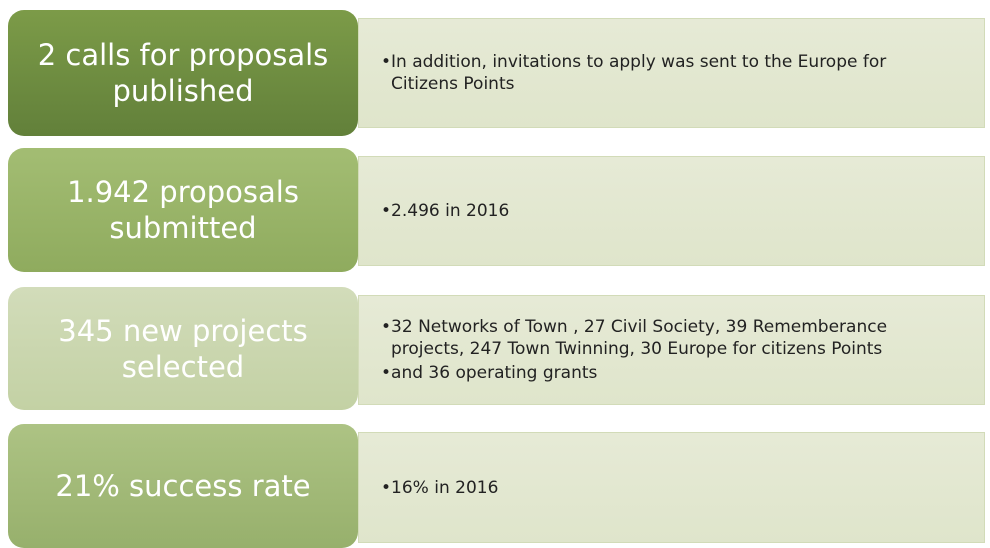  What do you see at coordinates (183, 228) in the screenshot?
I see `stage-title: submitted` at bounding box center [183, 228].